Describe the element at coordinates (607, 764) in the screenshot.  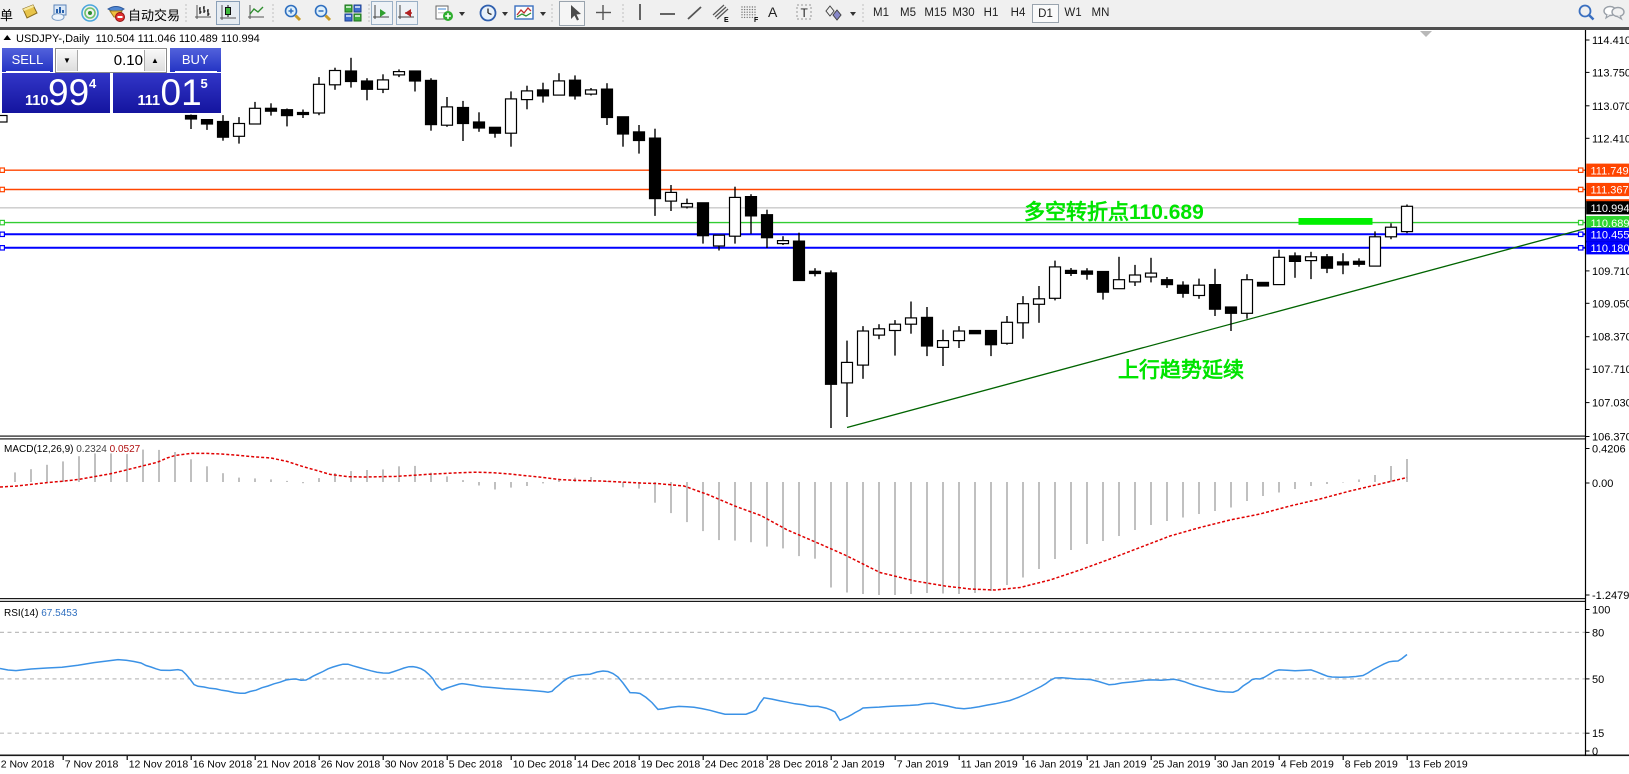
I see `svg-text: 14 Dec 2018` at that location.